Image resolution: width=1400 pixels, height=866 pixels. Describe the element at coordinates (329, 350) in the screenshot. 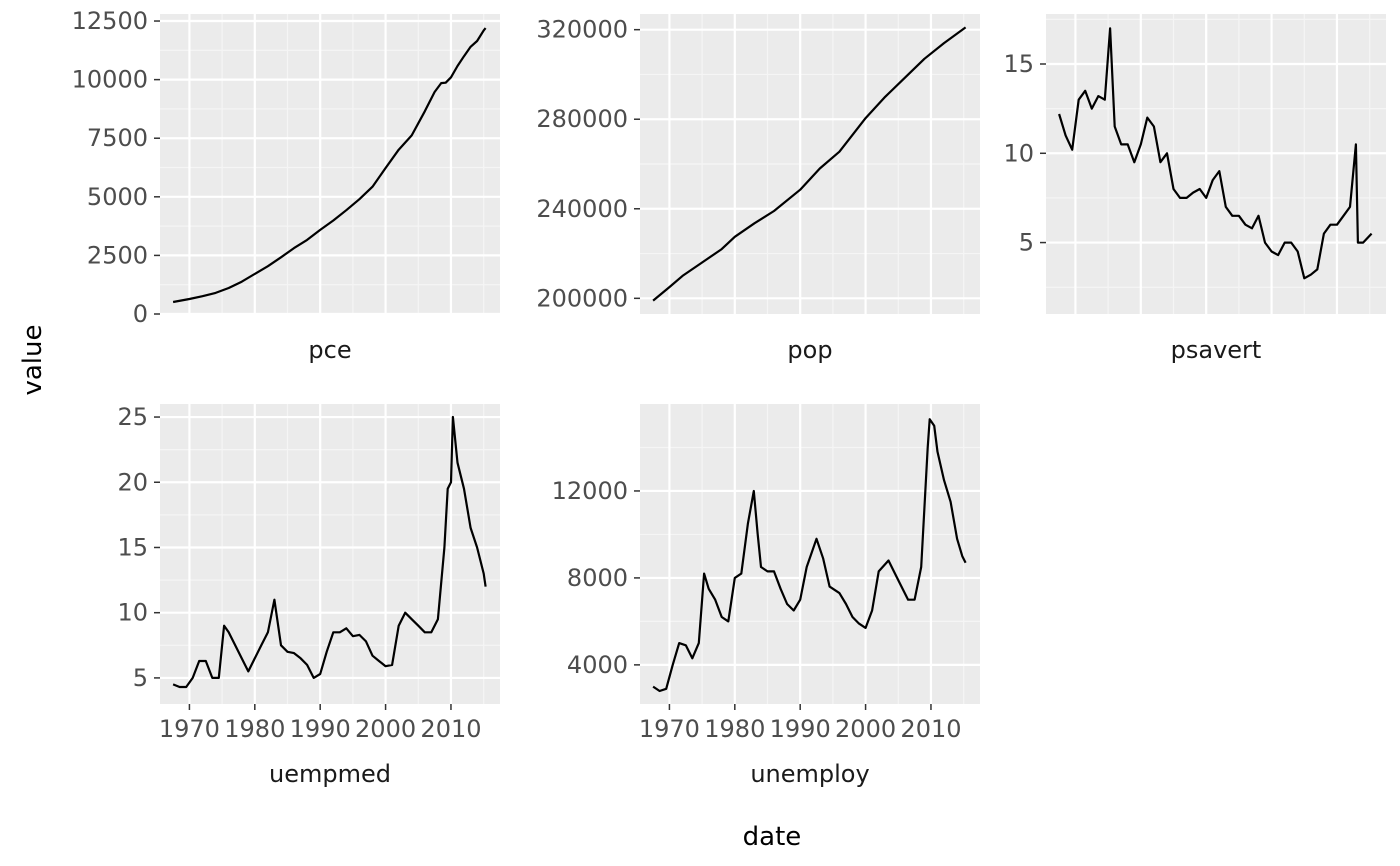

I see `facet-label-pce: pce` at that location.